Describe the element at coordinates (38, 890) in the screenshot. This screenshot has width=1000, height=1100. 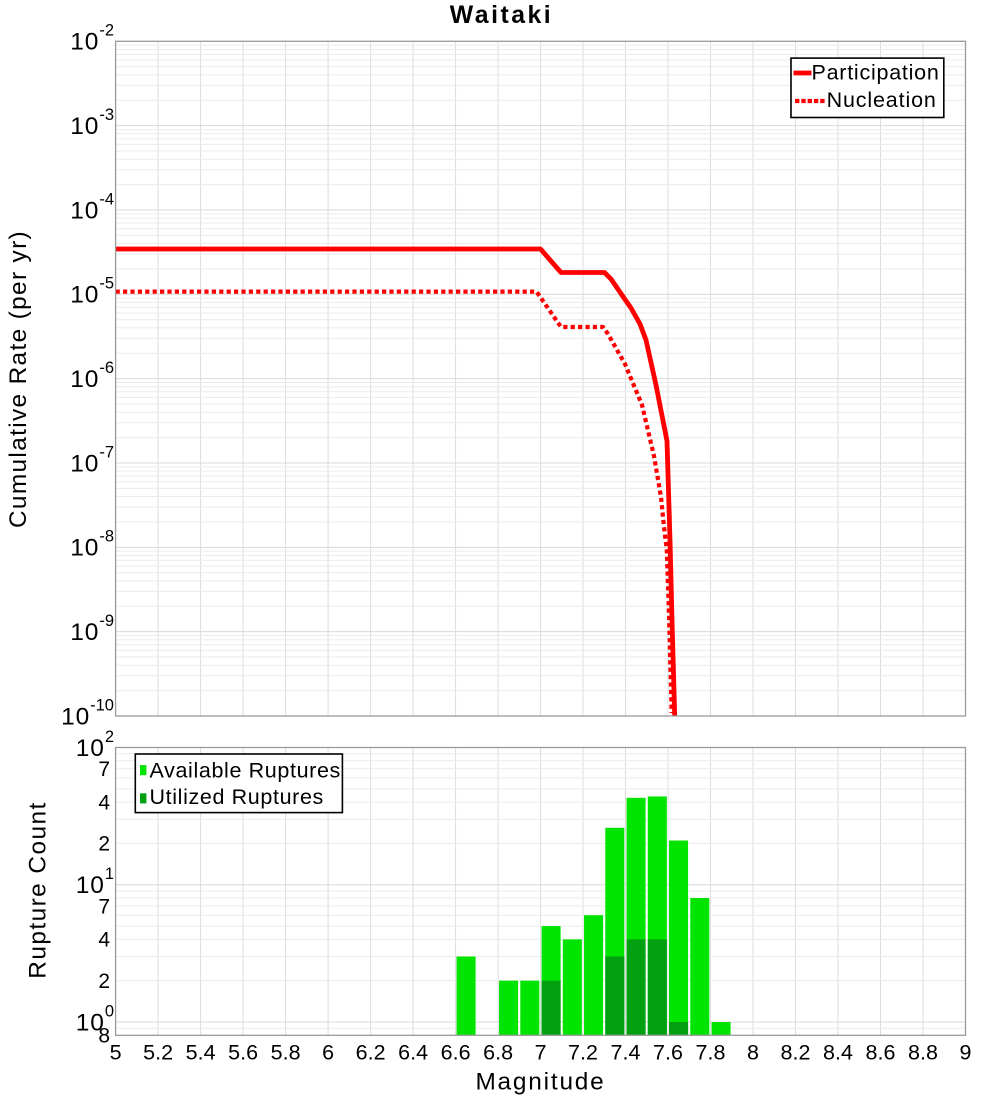
I see `svg-text: Rupture Count` at that location.